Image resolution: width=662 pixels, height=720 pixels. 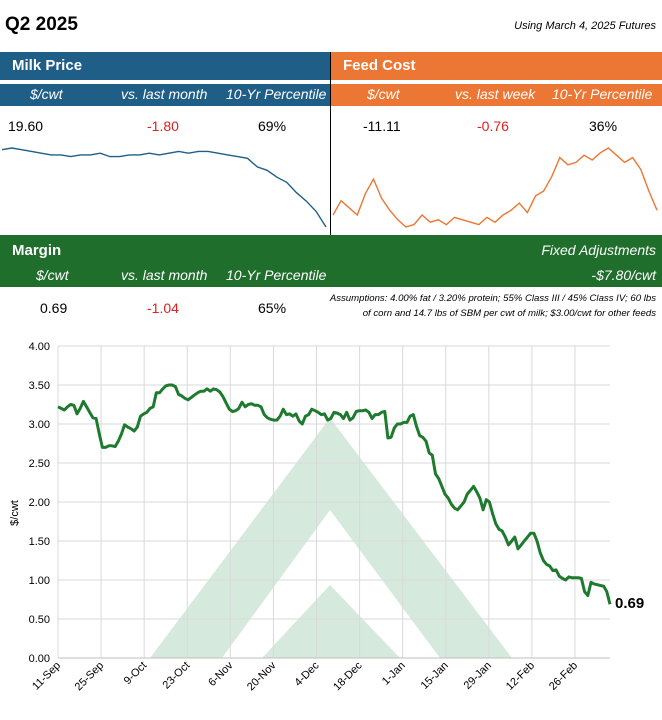 What do you see at coordinates (603, 126) in the screenshot?
I see `feed-cost-percentile: 36%` at bounding box center [603, 126].